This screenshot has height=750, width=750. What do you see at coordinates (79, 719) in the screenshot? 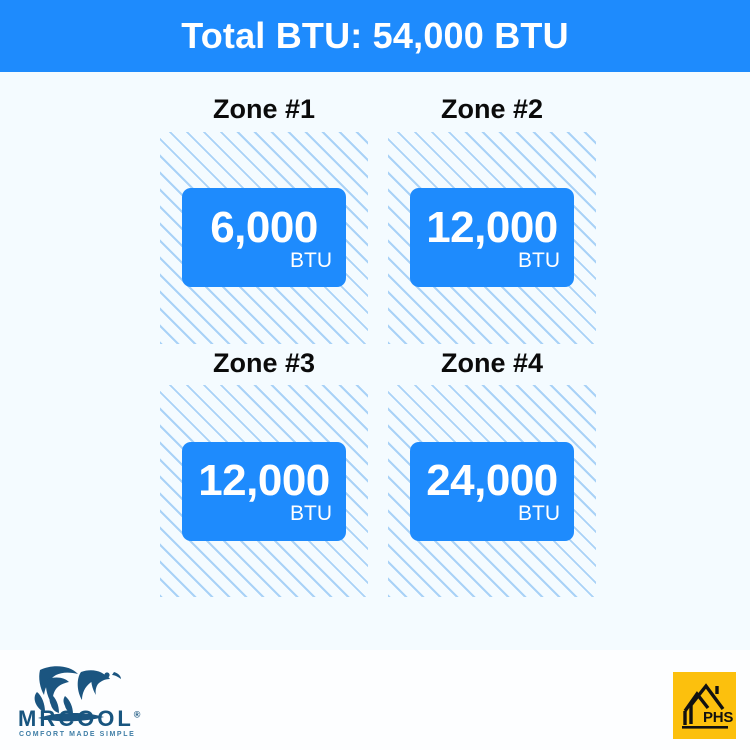
I see `mrcool-wordmark: MRCOOL®` at bounding box center [79, 719].